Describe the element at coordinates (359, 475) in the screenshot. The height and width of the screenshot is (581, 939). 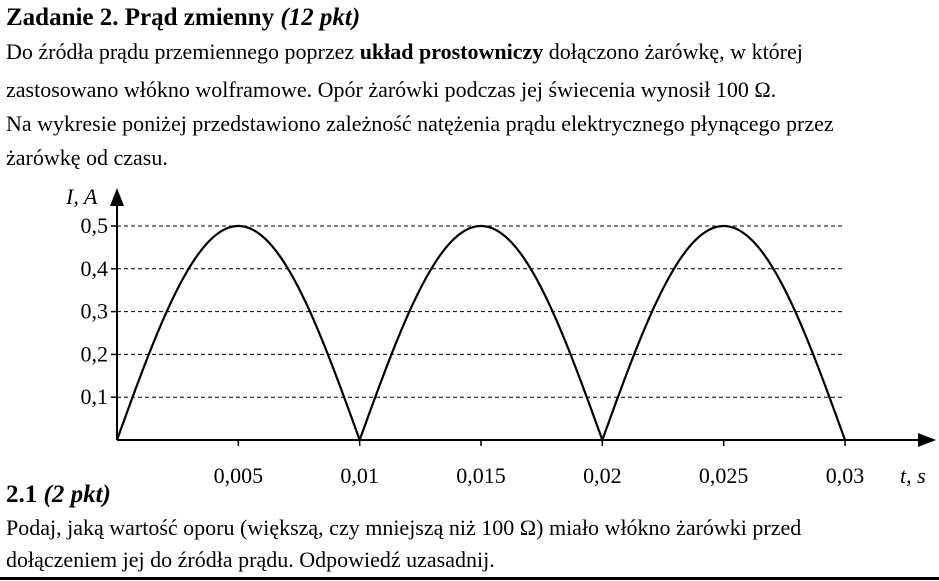
I see `x-tick-label: 0,01` at that location.